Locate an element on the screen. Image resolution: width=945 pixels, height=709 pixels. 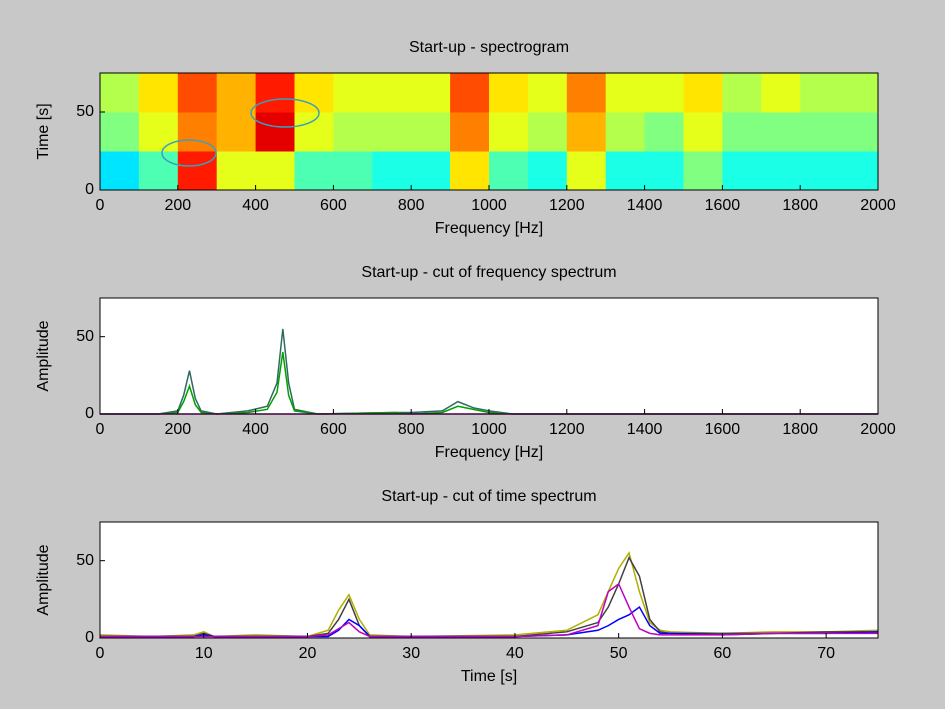
x-tick-label: 10 is located at coordinates (204, 653).